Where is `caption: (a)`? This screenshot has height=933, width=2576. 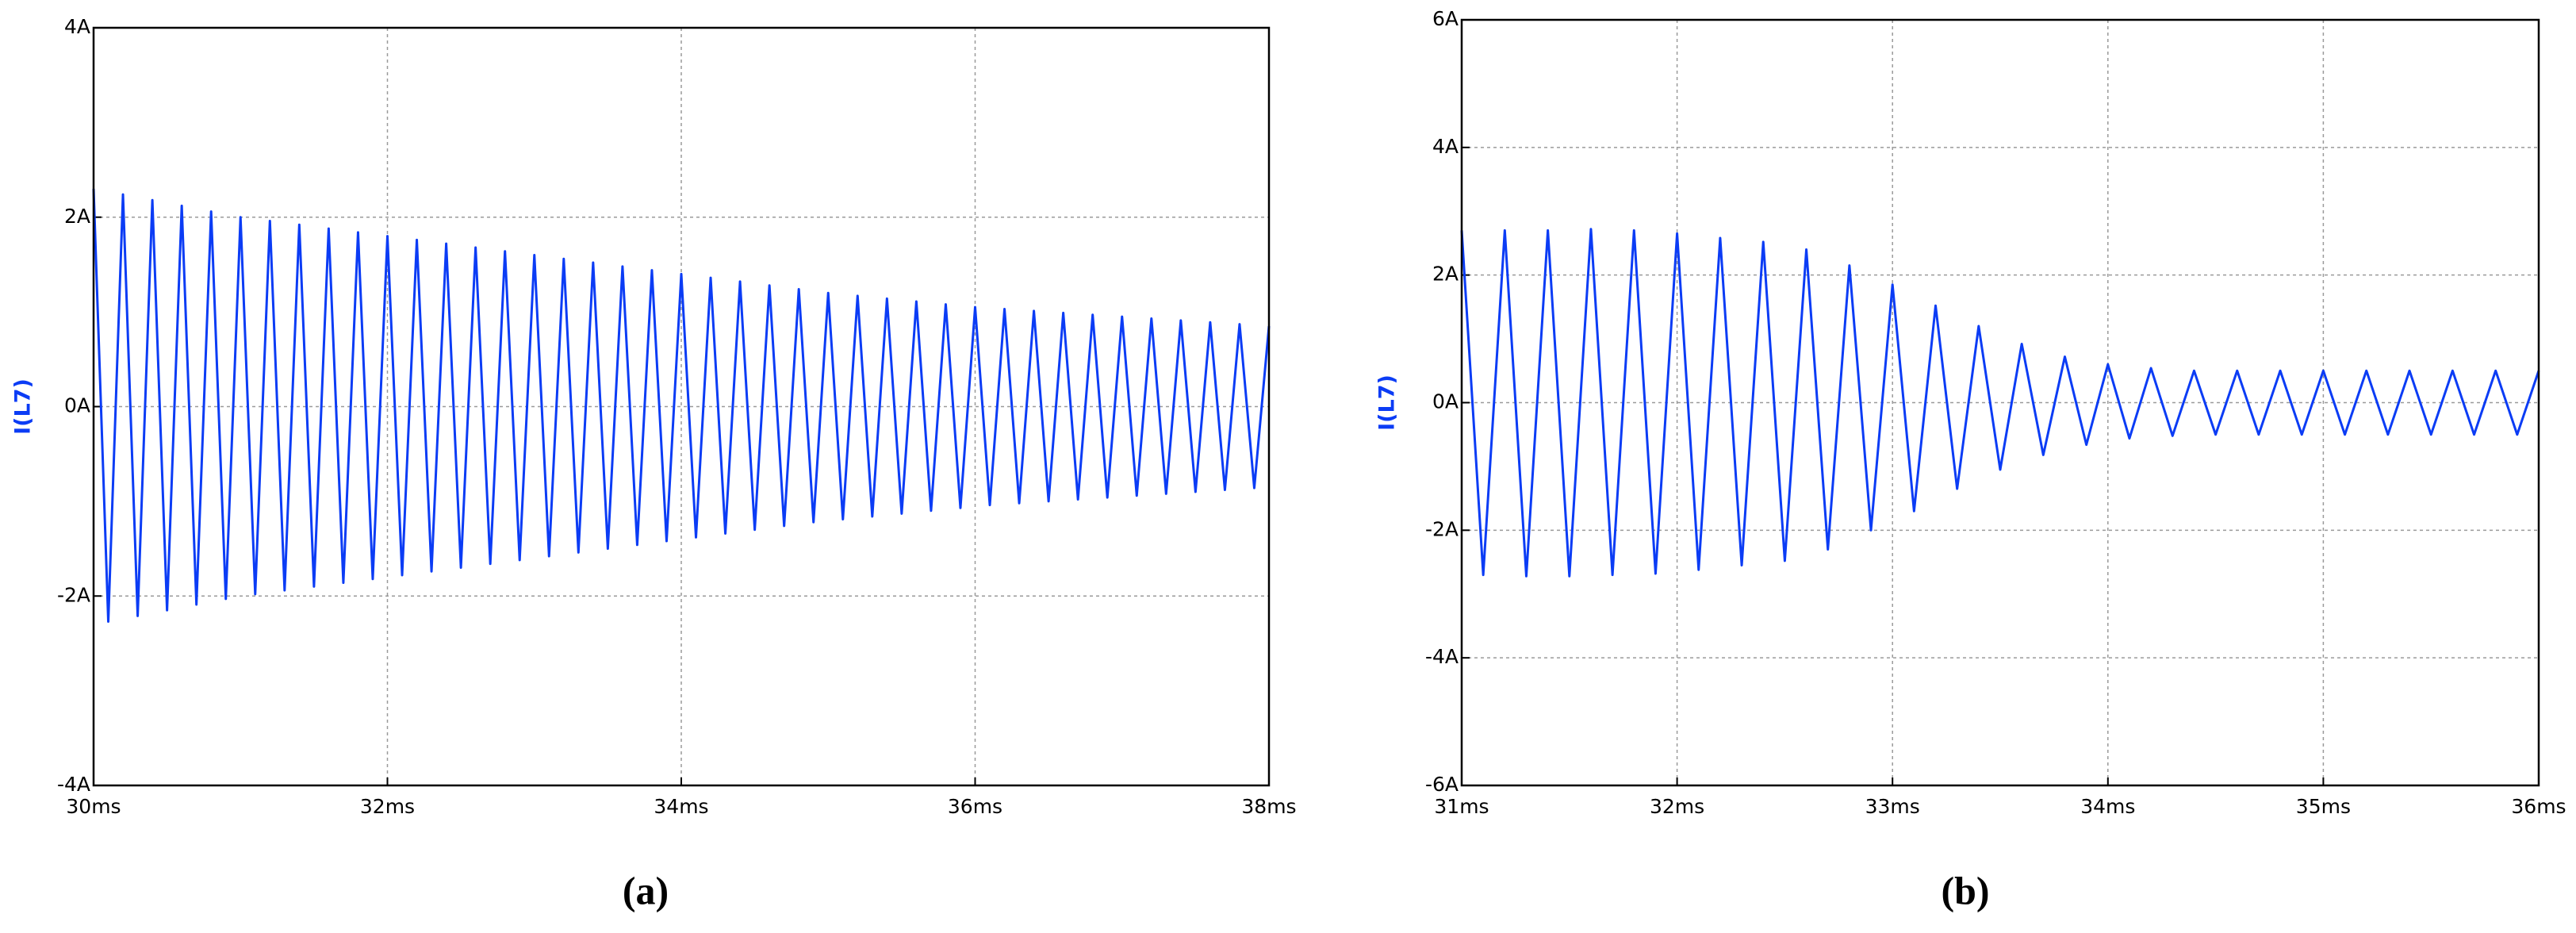 caption: (a) is located at coordinates (646, 890).